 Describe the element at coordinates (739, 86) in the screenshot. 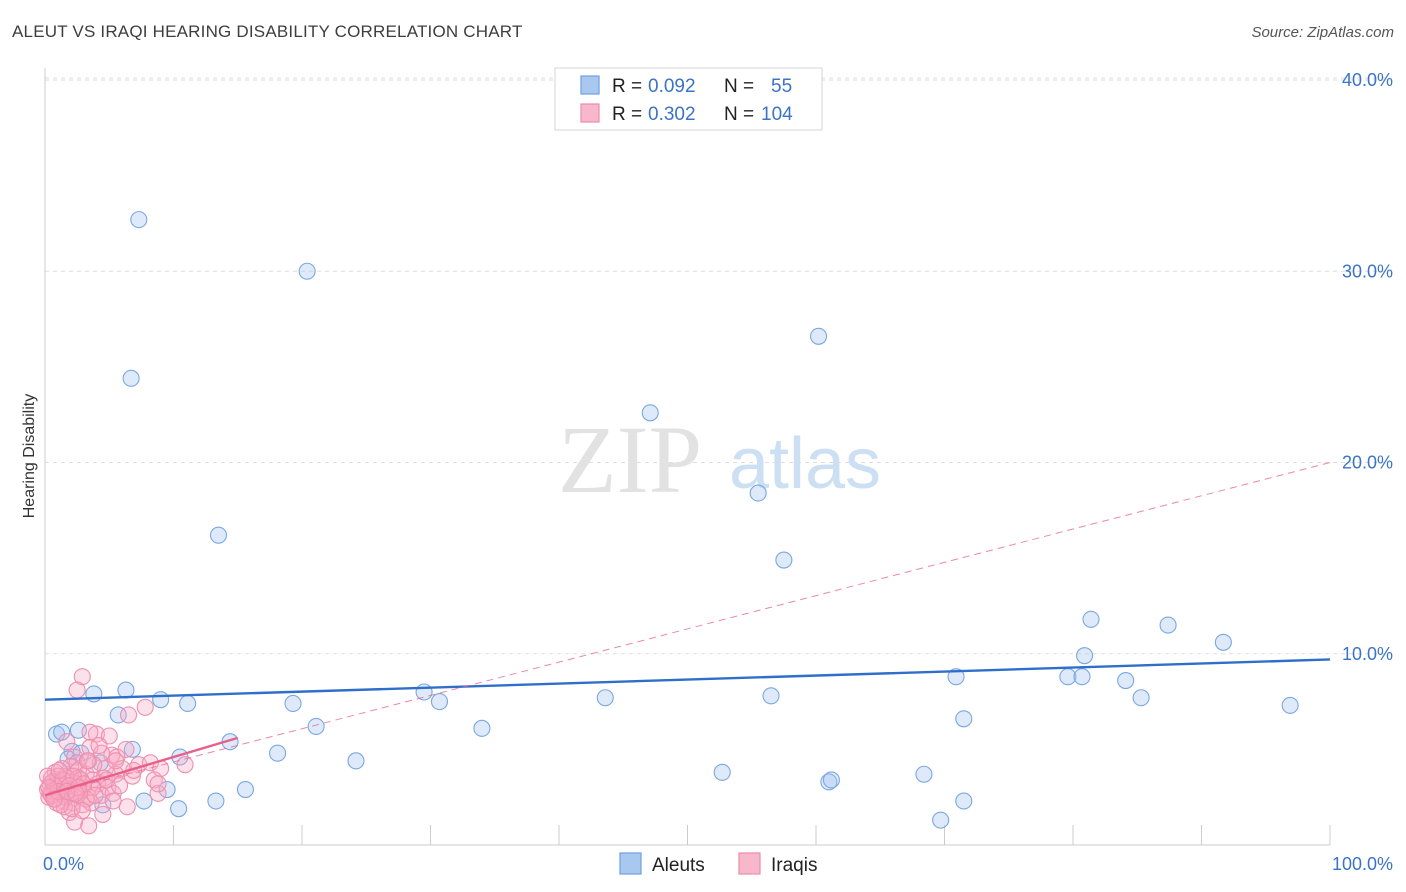

I see `legend-n-label-aleuts: N =` at that location.